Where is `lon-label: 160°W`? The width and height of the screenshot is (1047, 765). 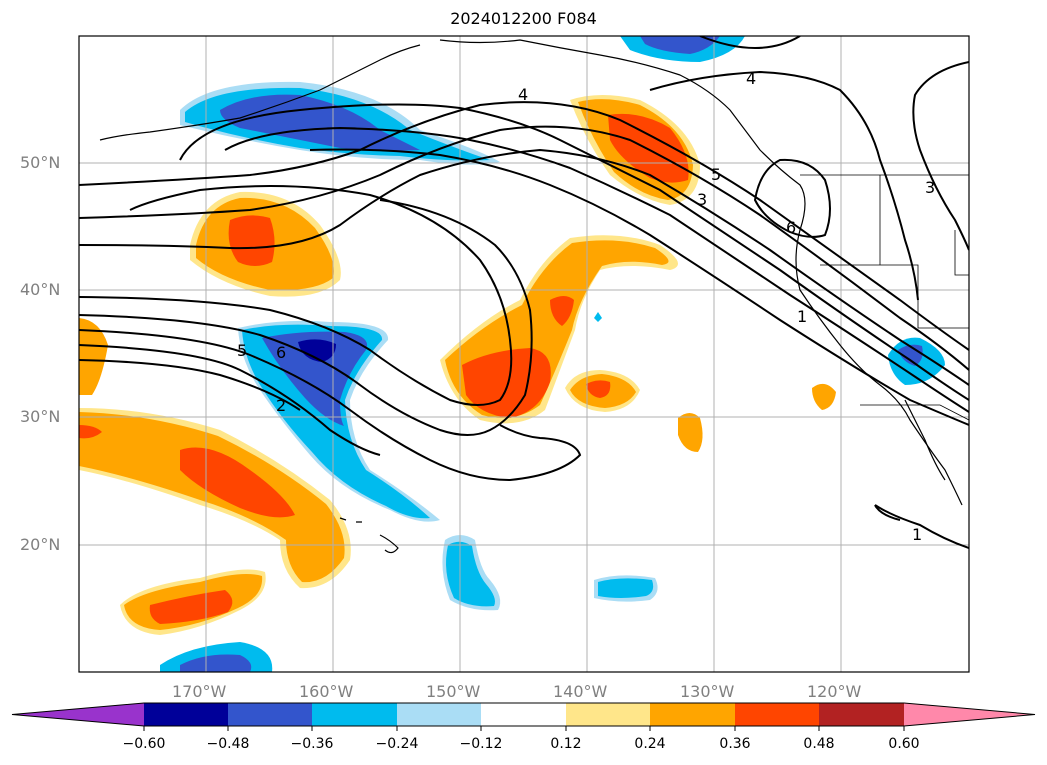
lon-label: 160°W is located at coordinates (326, 691).